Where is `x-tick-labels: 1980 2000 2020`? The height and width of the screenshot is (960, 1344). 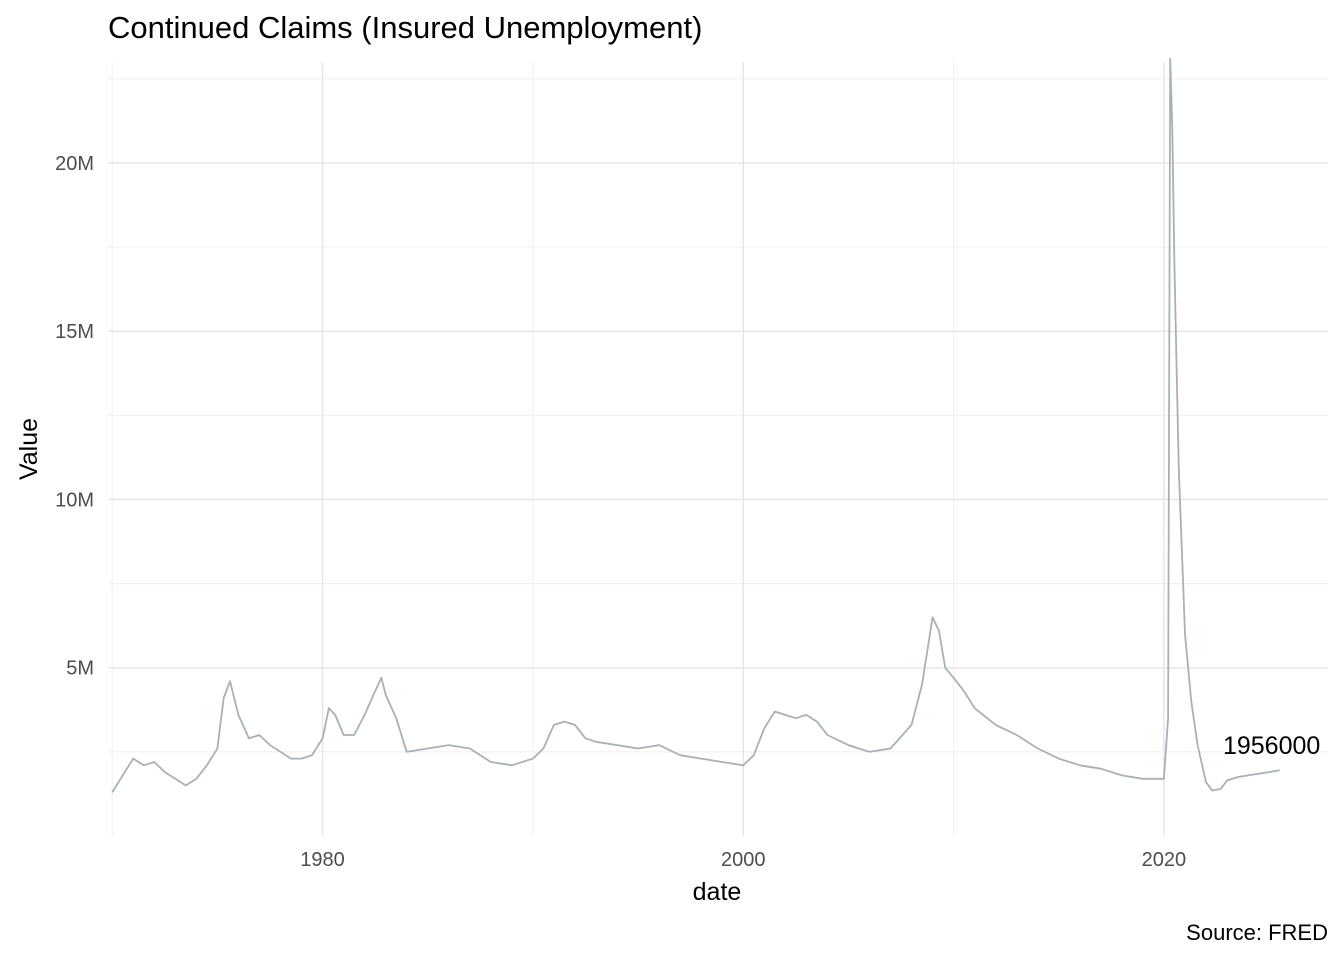
x-tick-labels: 1980 2000 2020 is located at coordinates (743, 860).